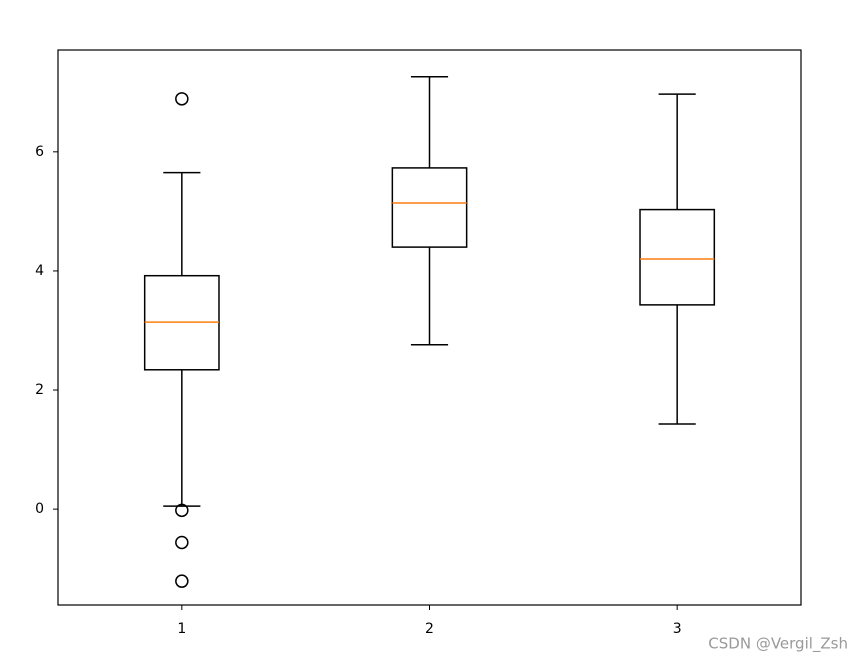  What do you see at coordinates (39, 271) in the screenshot?
I see `y-tick-label: 4` at bounding box center [39, 271].